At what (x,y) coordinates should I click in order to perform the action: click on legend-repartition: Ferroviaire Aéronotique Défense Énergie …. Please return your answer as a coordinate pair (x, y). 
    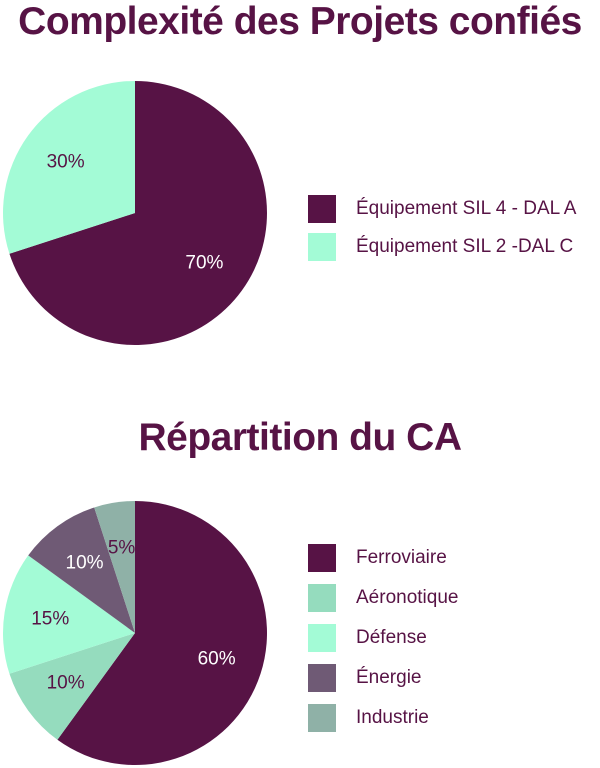
    Looking at the image, I should click on (383, 638).